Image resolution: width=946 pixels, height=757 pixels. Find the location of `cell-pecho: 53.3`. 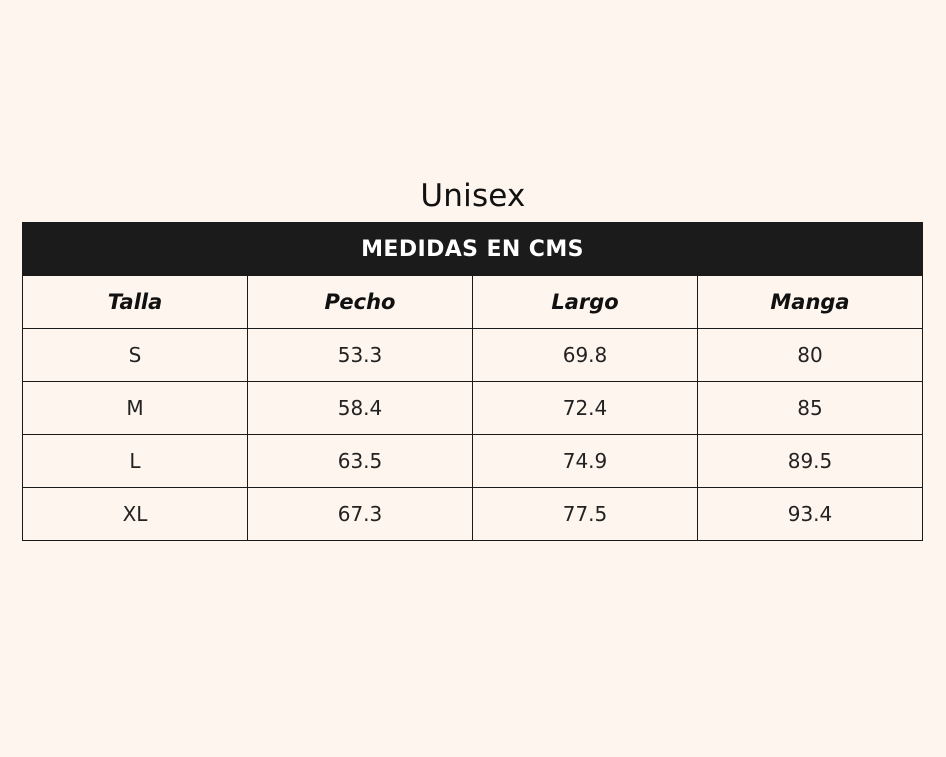

cell-pecho: 53.3 is located at coordinates (360, 355).